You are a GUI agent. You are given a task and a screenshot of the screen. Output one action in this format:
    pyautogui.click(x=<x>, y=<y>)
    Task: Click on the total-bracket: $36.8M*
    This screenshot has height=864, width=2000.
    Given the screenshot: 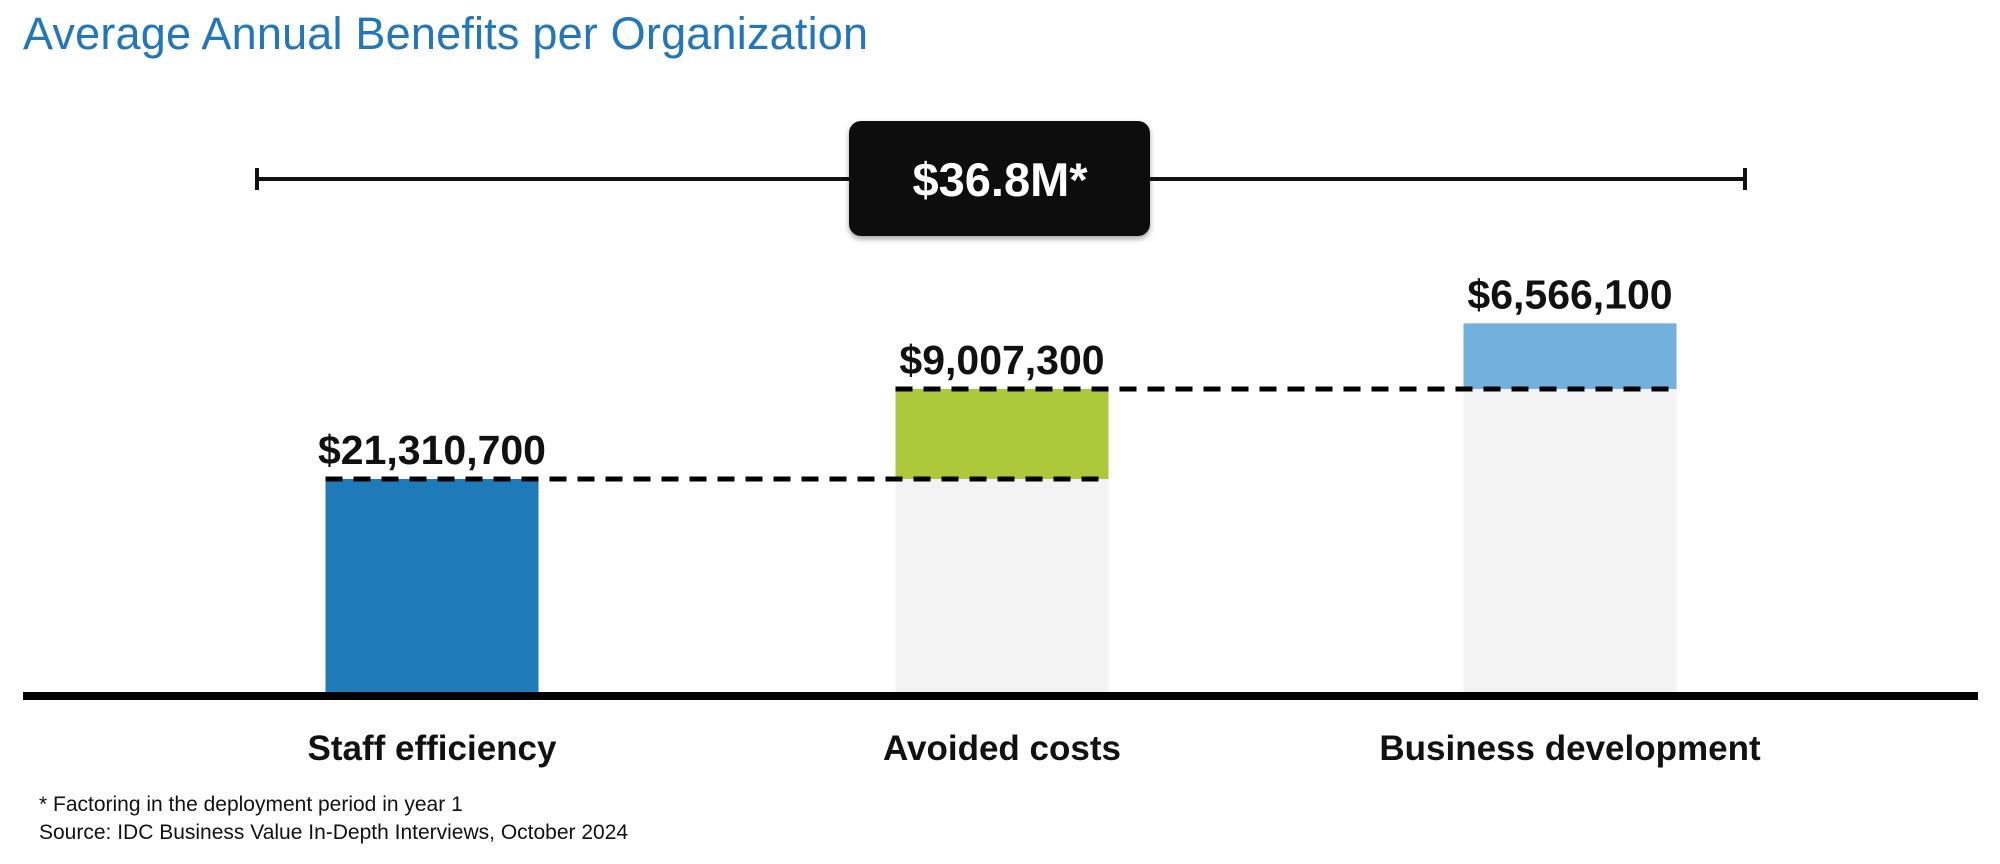 What is the action you would take?
    pyautogui.click(x=1001, y=178)
    